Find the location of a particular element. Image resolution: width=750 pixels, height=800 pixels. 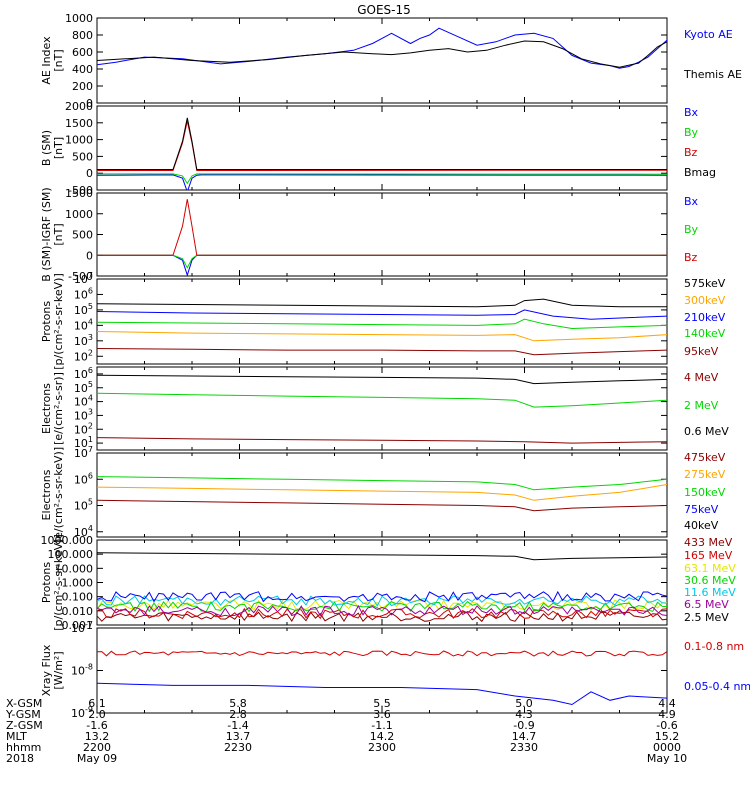

footer-cell: 4.9 is located at coordinates (667, 714).